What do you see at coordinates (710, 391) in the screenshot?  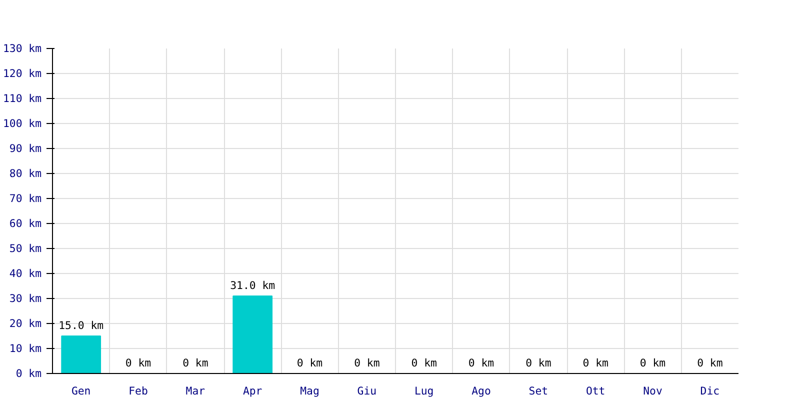 I see `x-tick-label: Dic` at bounding box center [710, 391].